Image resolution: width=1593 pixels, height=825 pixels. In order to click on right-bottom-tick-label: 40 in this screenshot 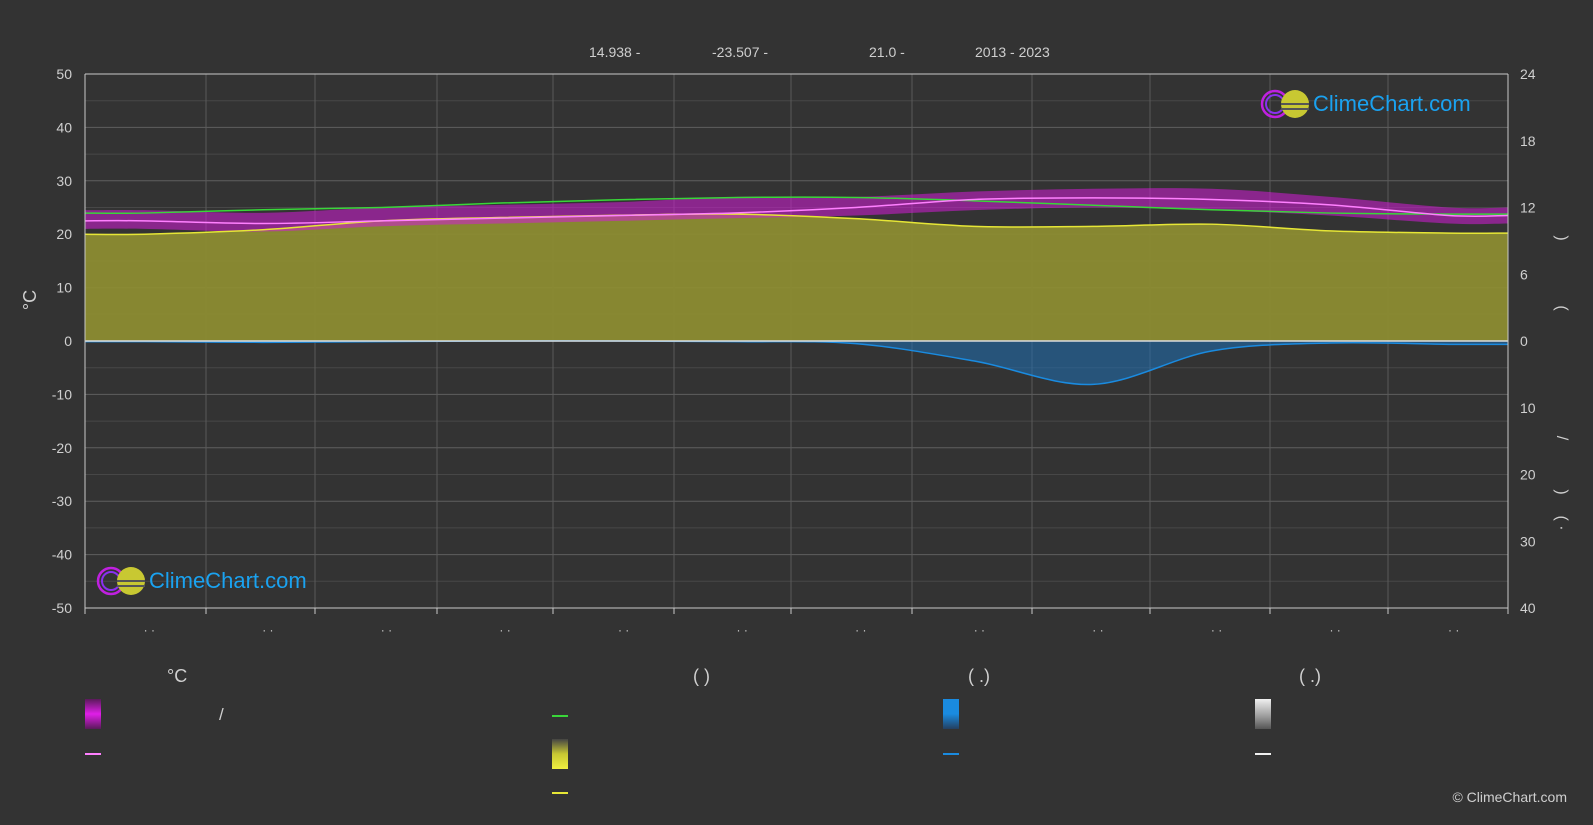, I will do `click(1528, 608)`.